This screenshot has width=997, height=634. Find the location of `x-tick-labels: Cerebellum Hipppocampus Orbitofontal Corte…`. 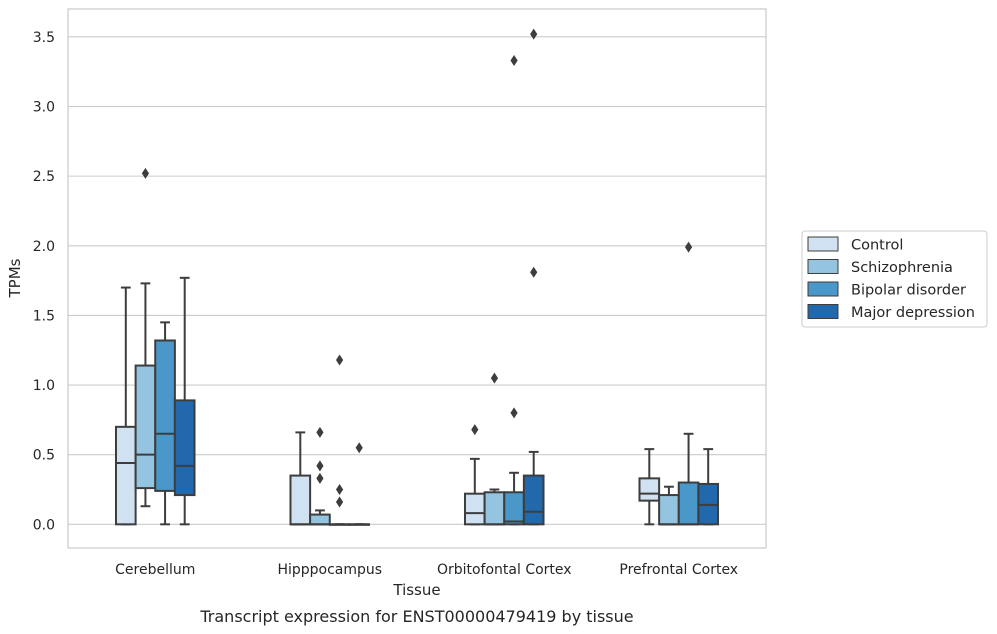

x-tick-labels: Cerebellum Hipppocampus Orbitofontal Corte… is located at coordinates (426, 570).